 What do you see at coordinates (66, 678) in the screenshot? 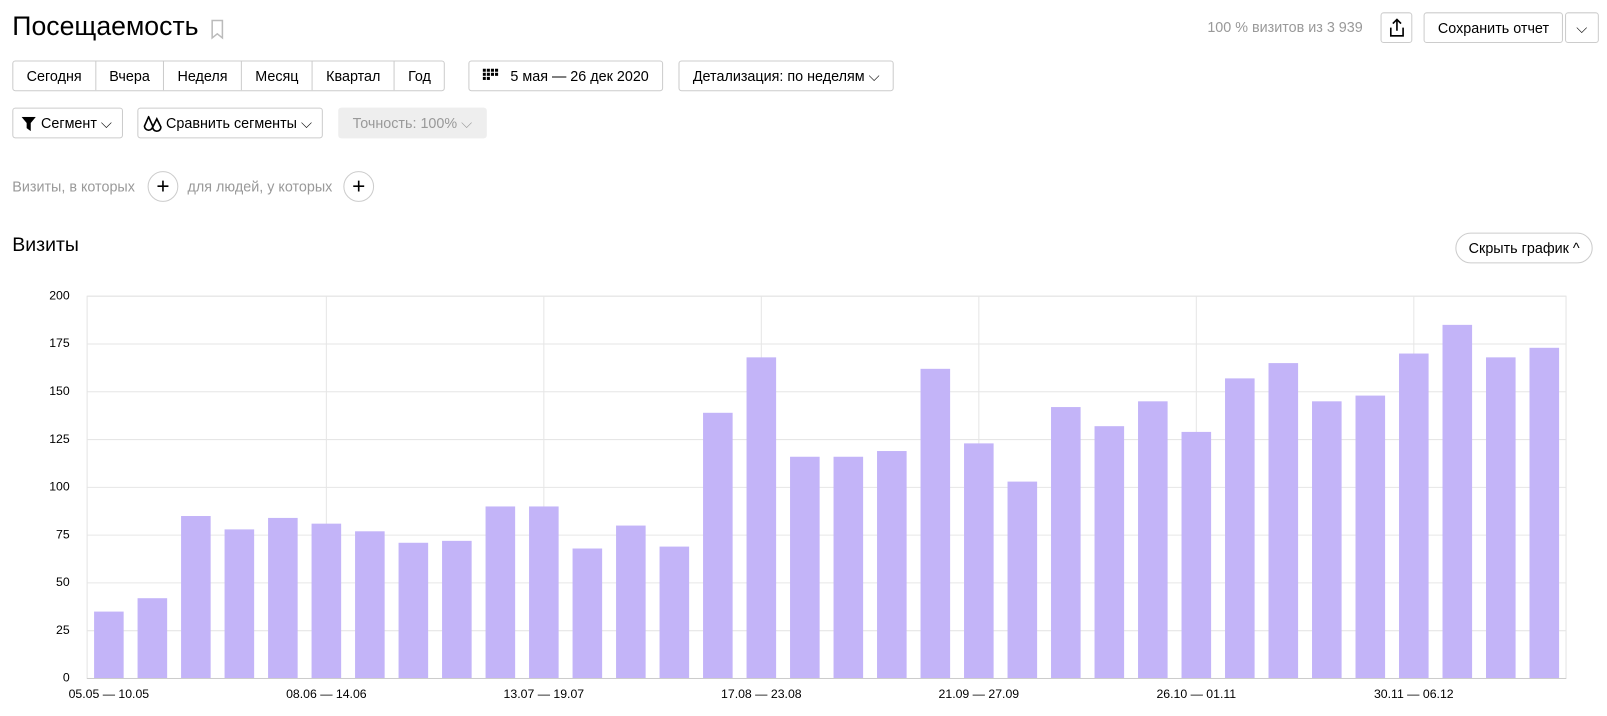
I see `y-tick-label: 0` at bounding box center [66, 678].